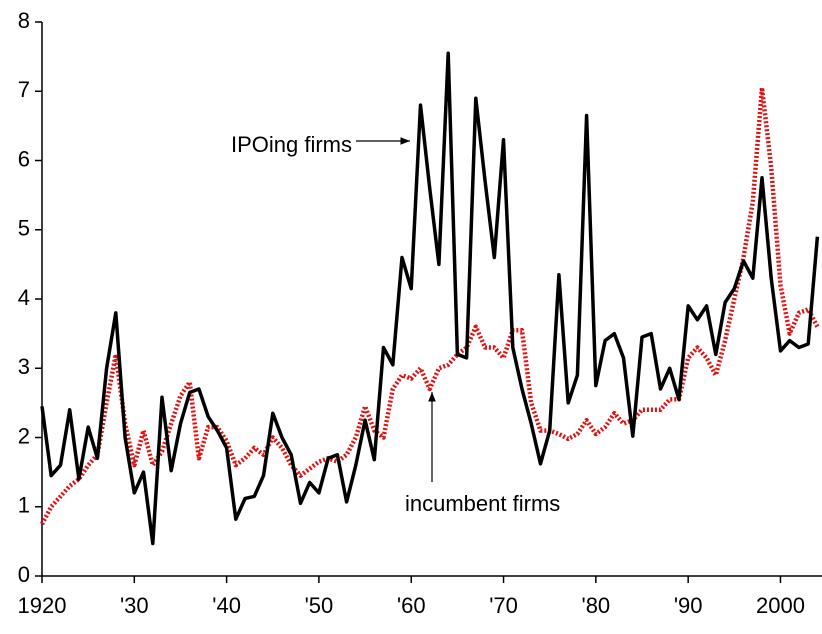  I want to click on x-tick-label: '30, so click(134, 605).